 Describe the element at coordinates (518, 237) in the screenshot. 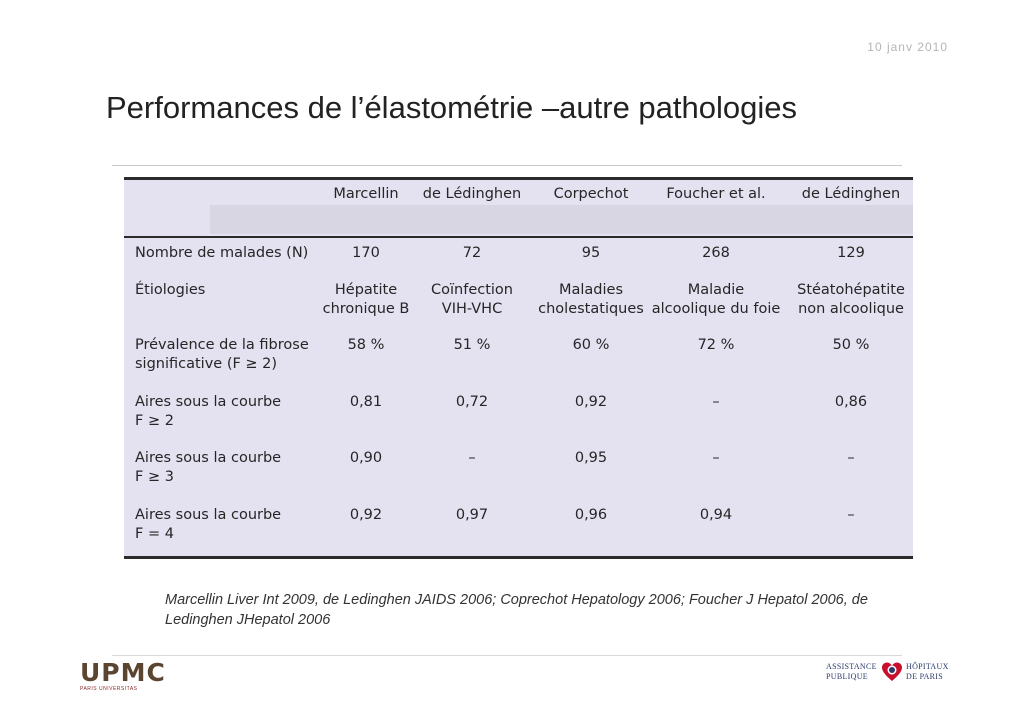

I see `header-rule` at that location.